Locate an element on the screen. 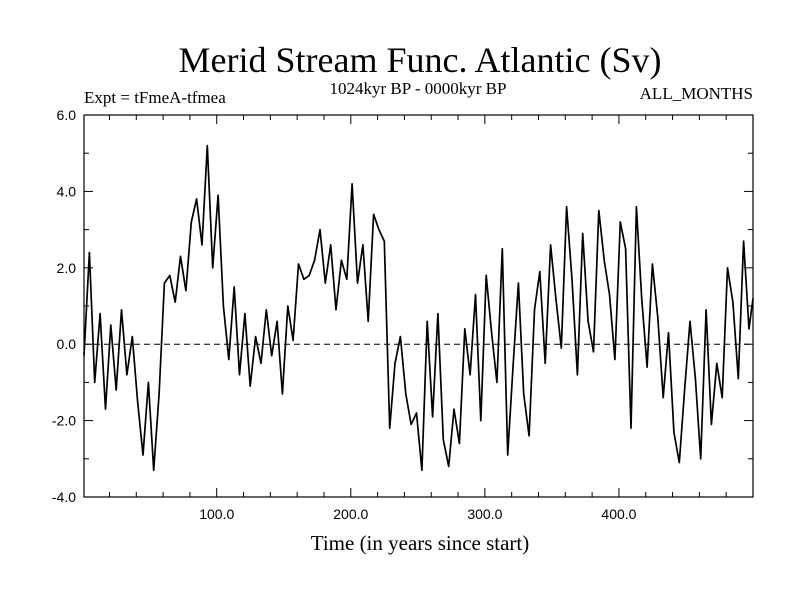 The height and width of the screenshot is (600, 800). y-tick-label: 2.0 is located at coordinates (67, 268).